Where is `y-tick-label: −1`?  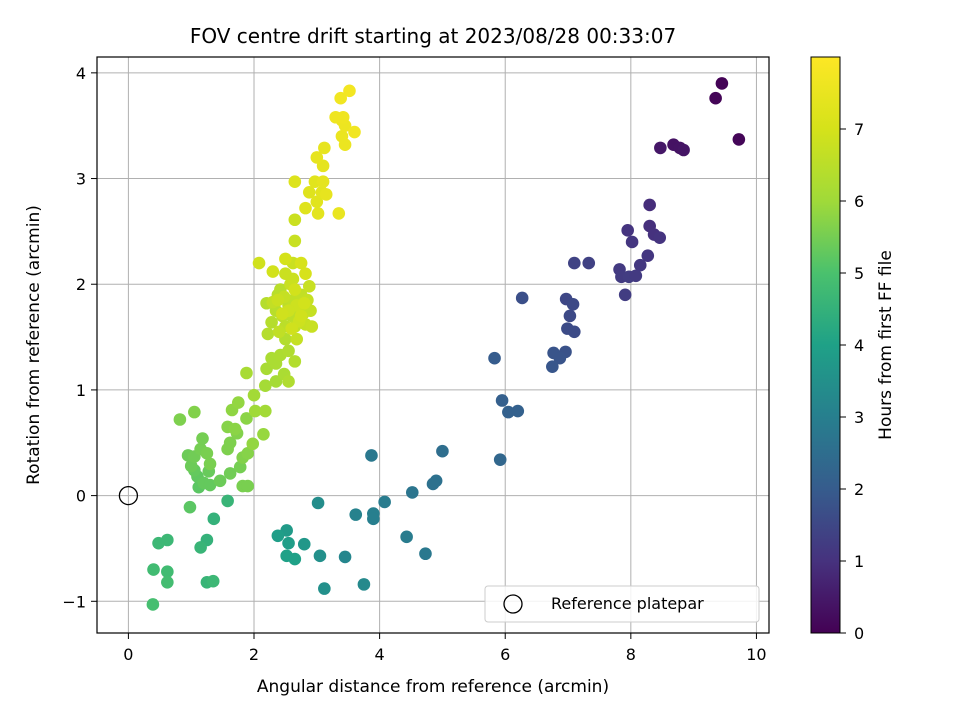 y-tick-label: −1 is located at coordinates (74, 601).